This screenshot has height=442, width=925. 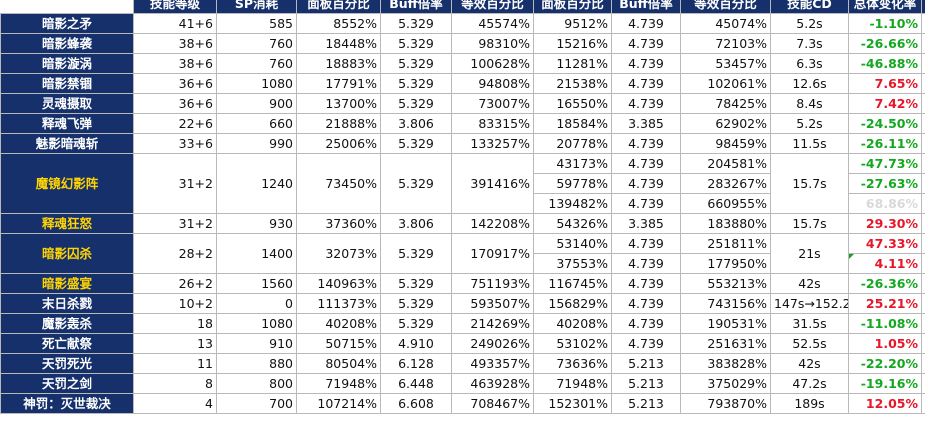 What do you see at coordinates (572, 283) in the screenshot?
I see `panel-2-cell: 116745%` at bounding box center [572, 283].